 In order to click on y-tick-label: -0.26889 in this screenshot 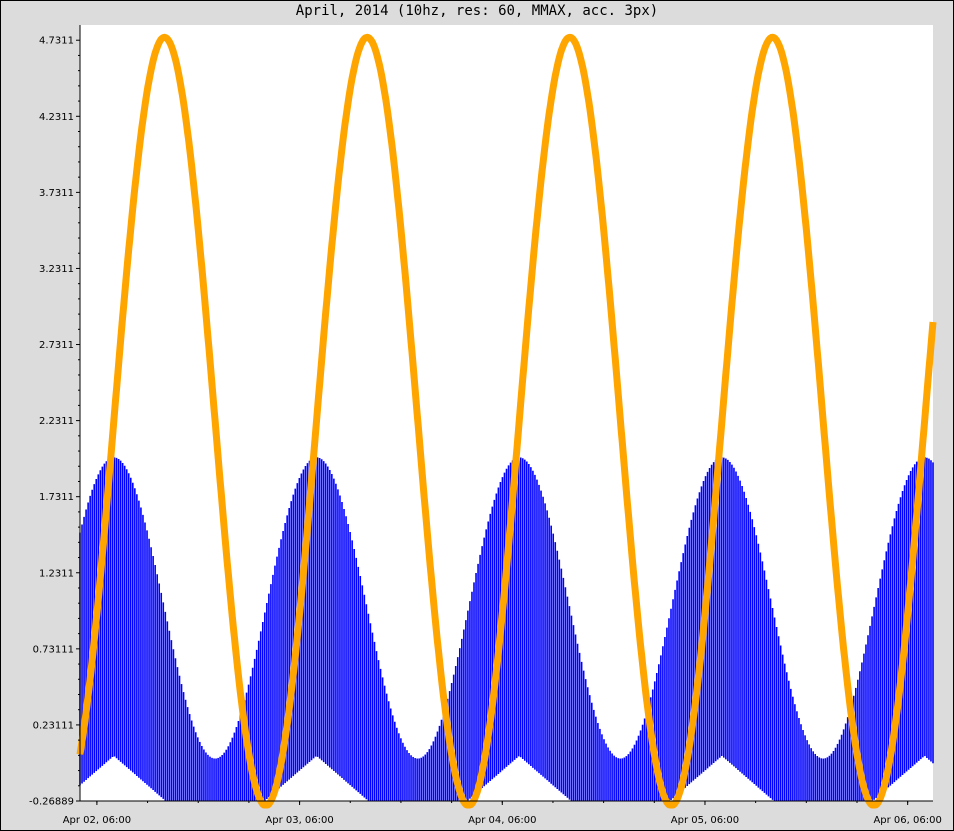, I will do `click(51, 802)`.